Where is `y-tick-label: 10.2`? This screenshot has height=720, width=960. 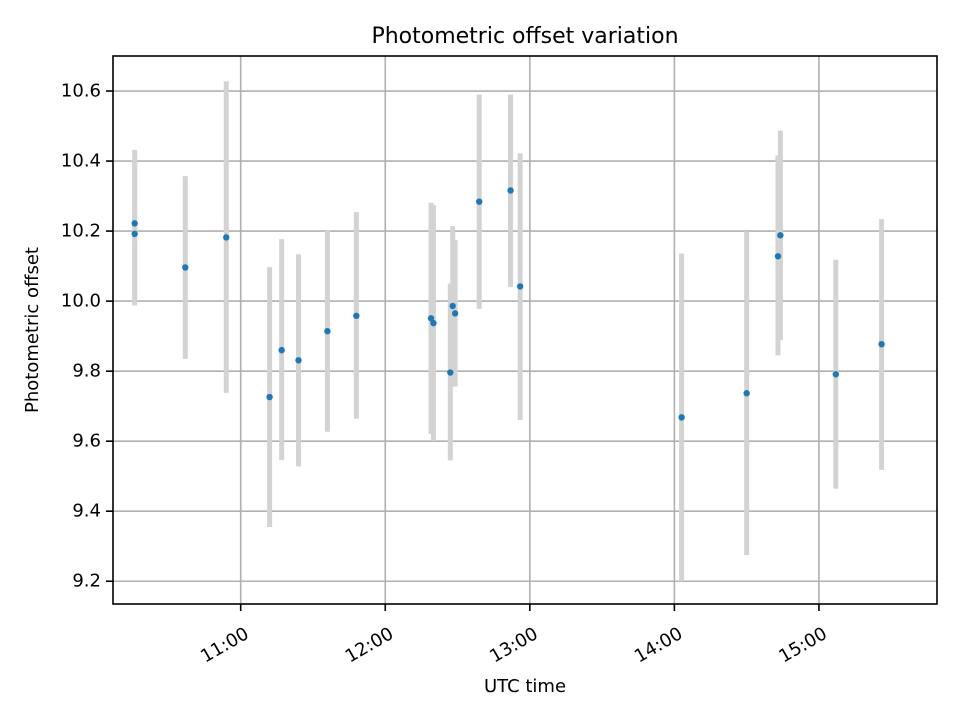 y-tick-label: 10.2 is located at coordinates (81, 231).